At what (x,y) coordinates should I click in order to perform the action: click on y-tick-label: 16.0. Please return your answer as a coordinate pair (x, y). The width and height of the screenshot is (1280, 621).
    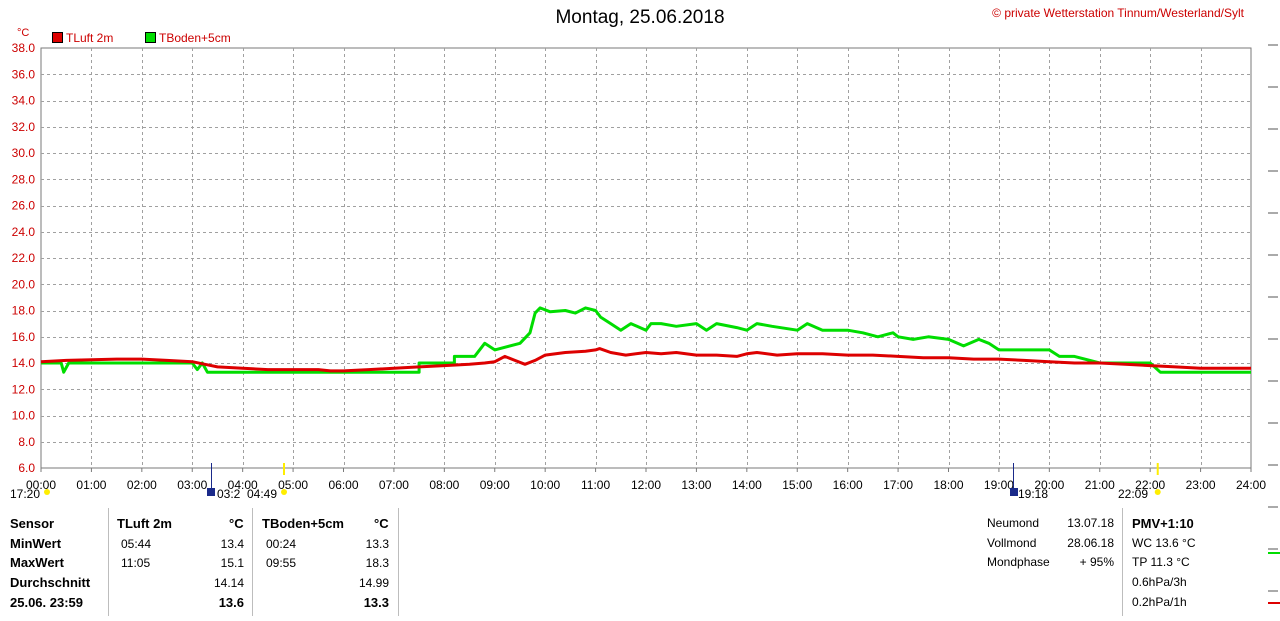
    Looking at the image, I should click on (24, 337).